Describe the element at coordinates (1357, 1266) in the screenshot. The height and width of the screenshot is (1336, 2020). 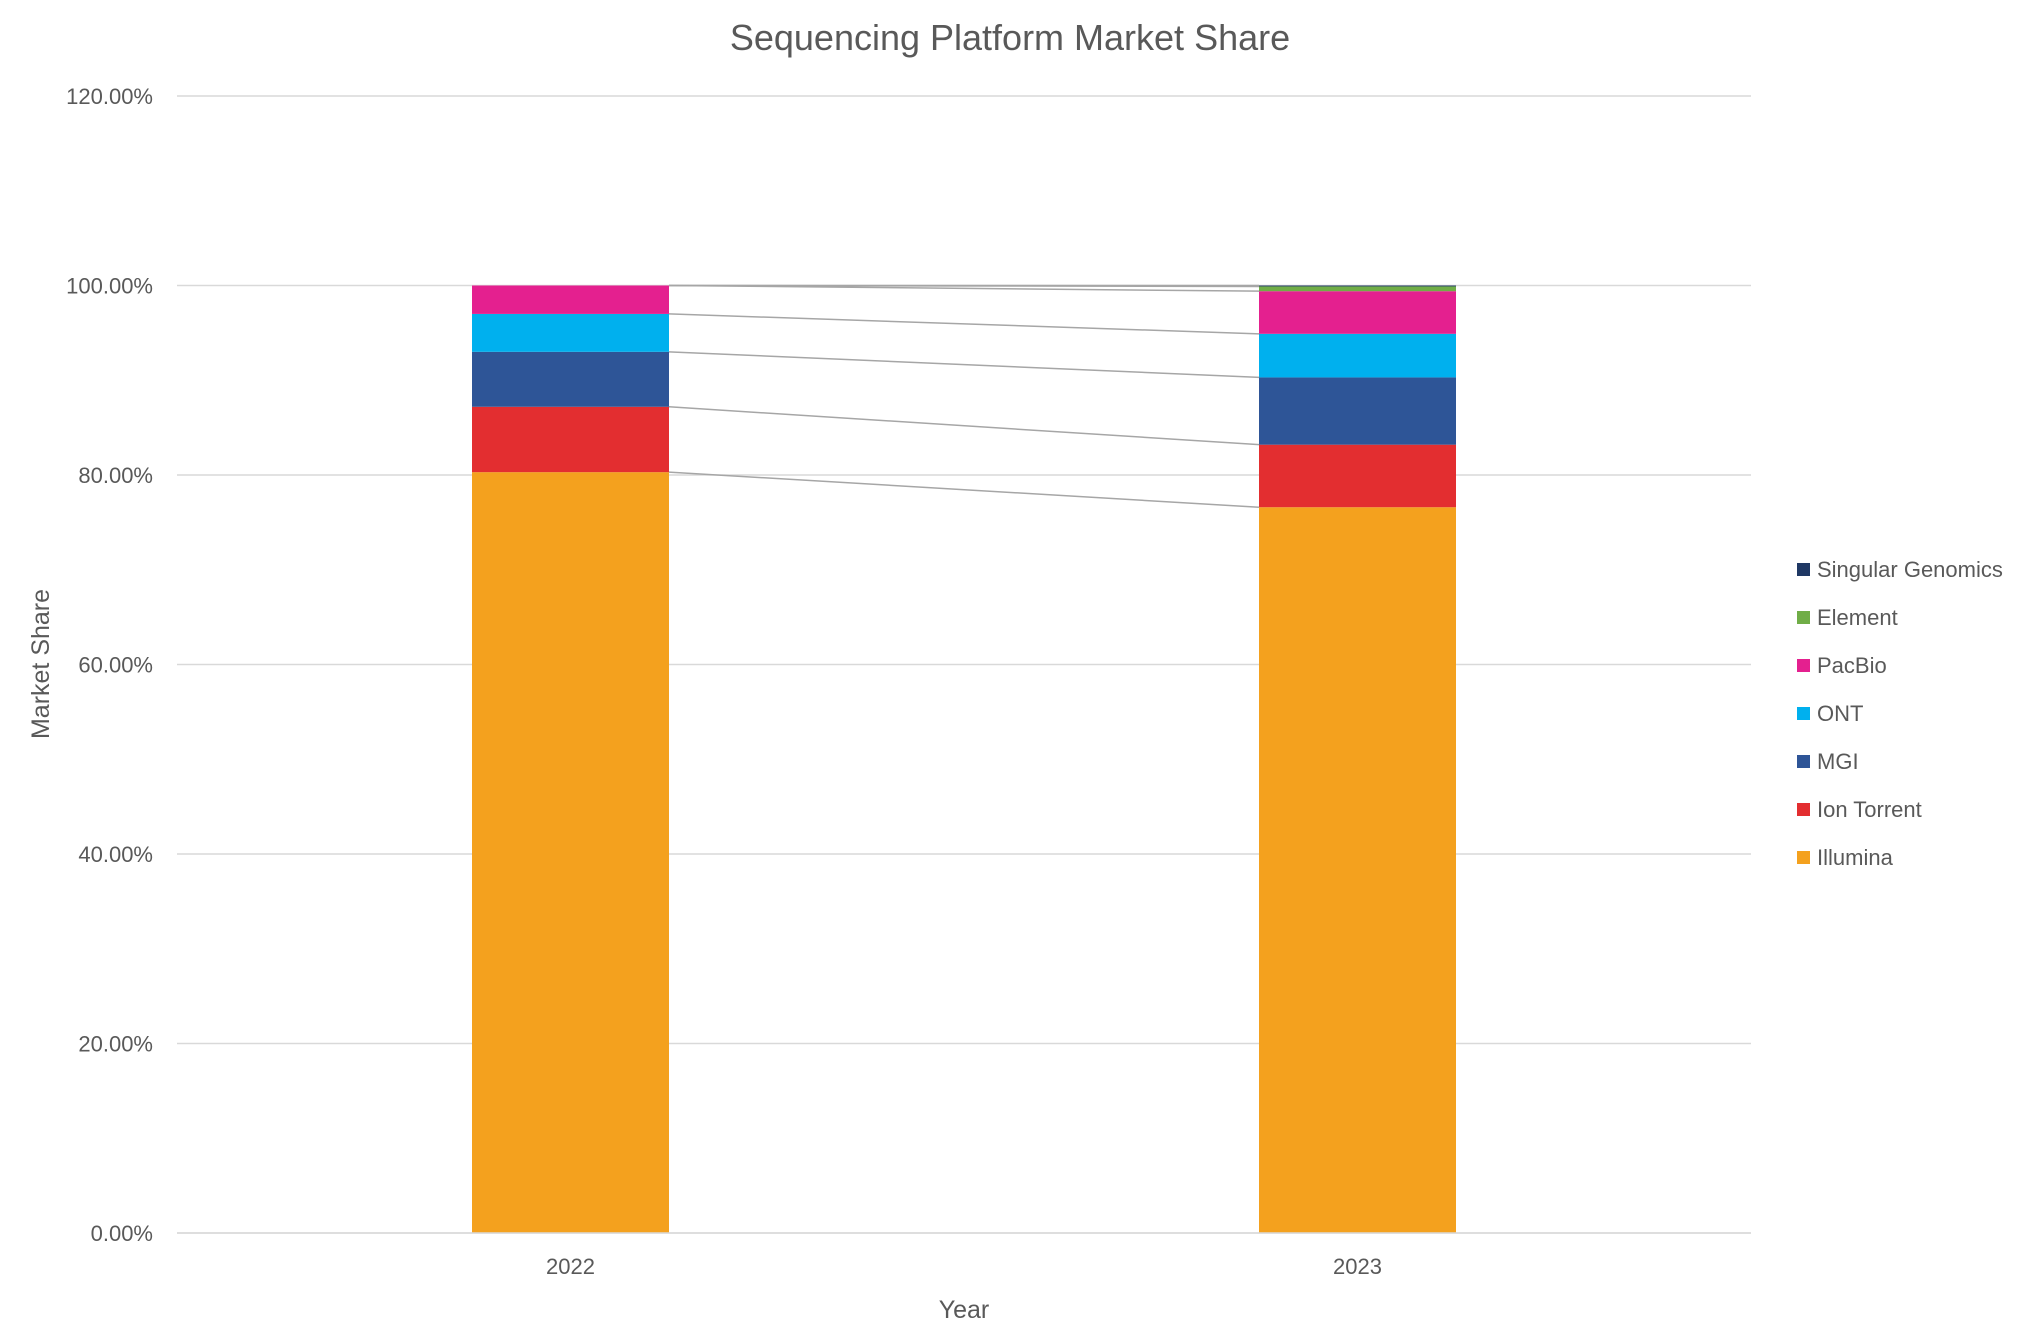
I see `x-tick-label: 2023` at that location.